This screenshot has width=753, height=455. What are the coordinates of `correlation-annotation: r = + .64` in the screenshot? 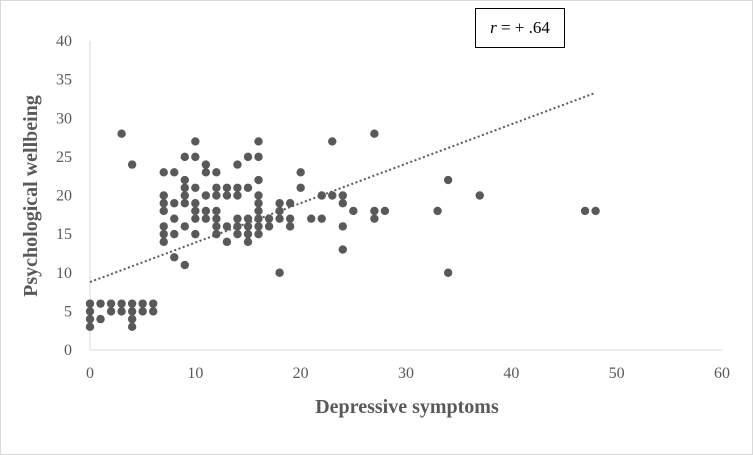 It's located at (520, 28).